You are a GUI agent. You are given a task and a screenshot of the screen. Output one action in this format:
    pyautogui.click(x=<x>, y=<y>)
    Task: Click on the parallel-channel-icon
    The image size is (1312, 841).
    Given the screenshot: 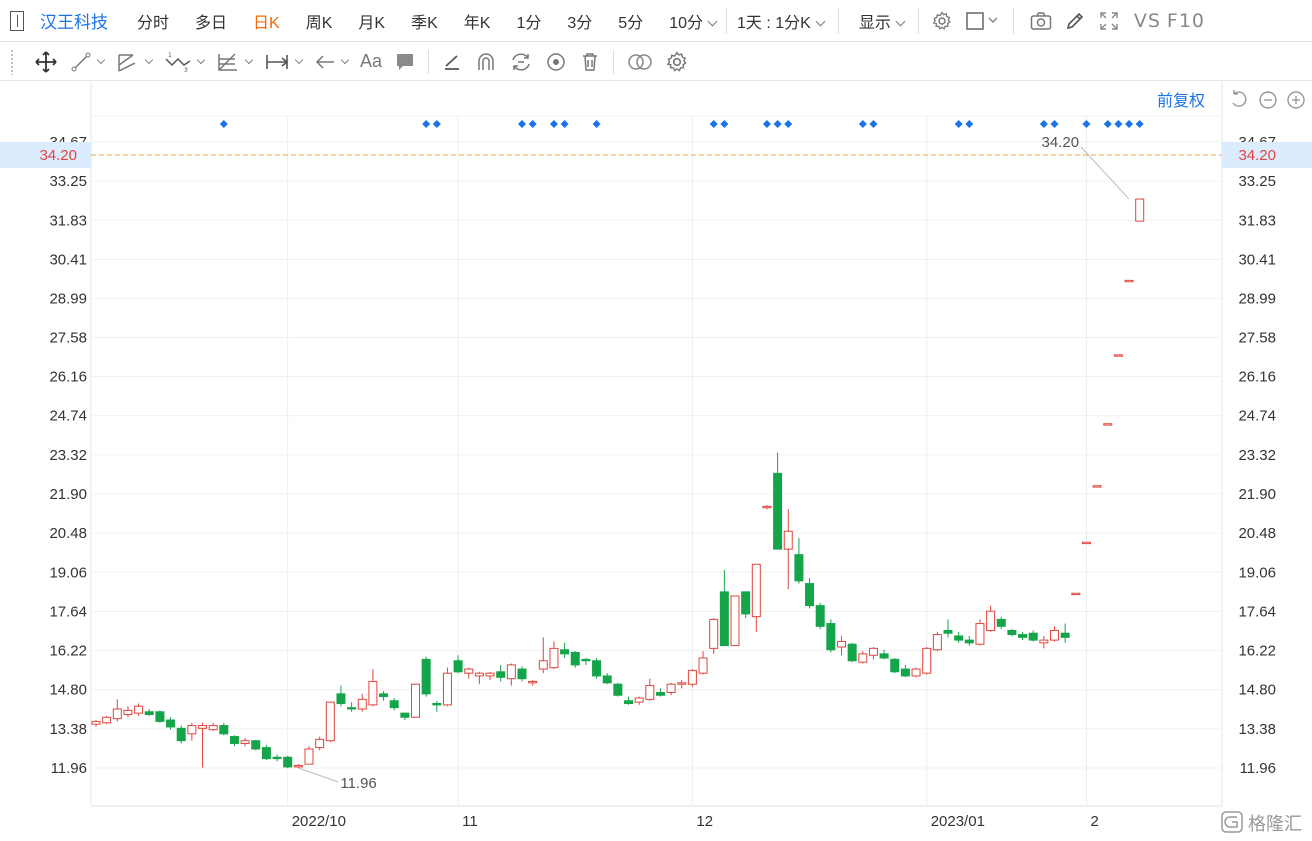 What is the action you would take?
    pyautogui.click(x=127, y=62)
    